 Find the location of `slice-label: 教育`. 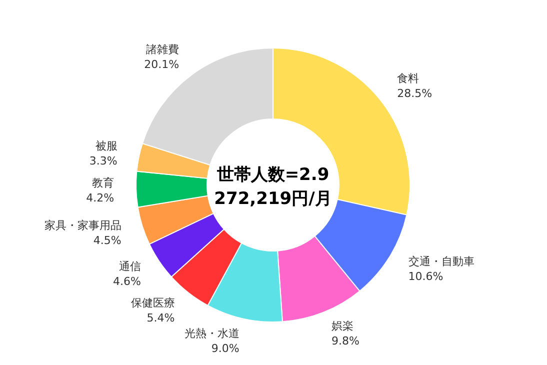

slice-label: 教育 is located at coordinates (103, 183).